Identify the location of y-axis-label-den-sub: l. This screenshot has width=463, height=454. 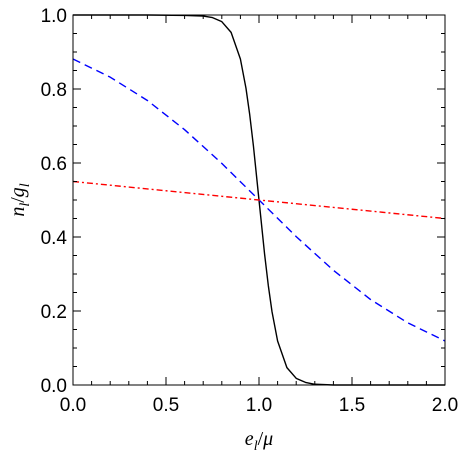
(25, 185).